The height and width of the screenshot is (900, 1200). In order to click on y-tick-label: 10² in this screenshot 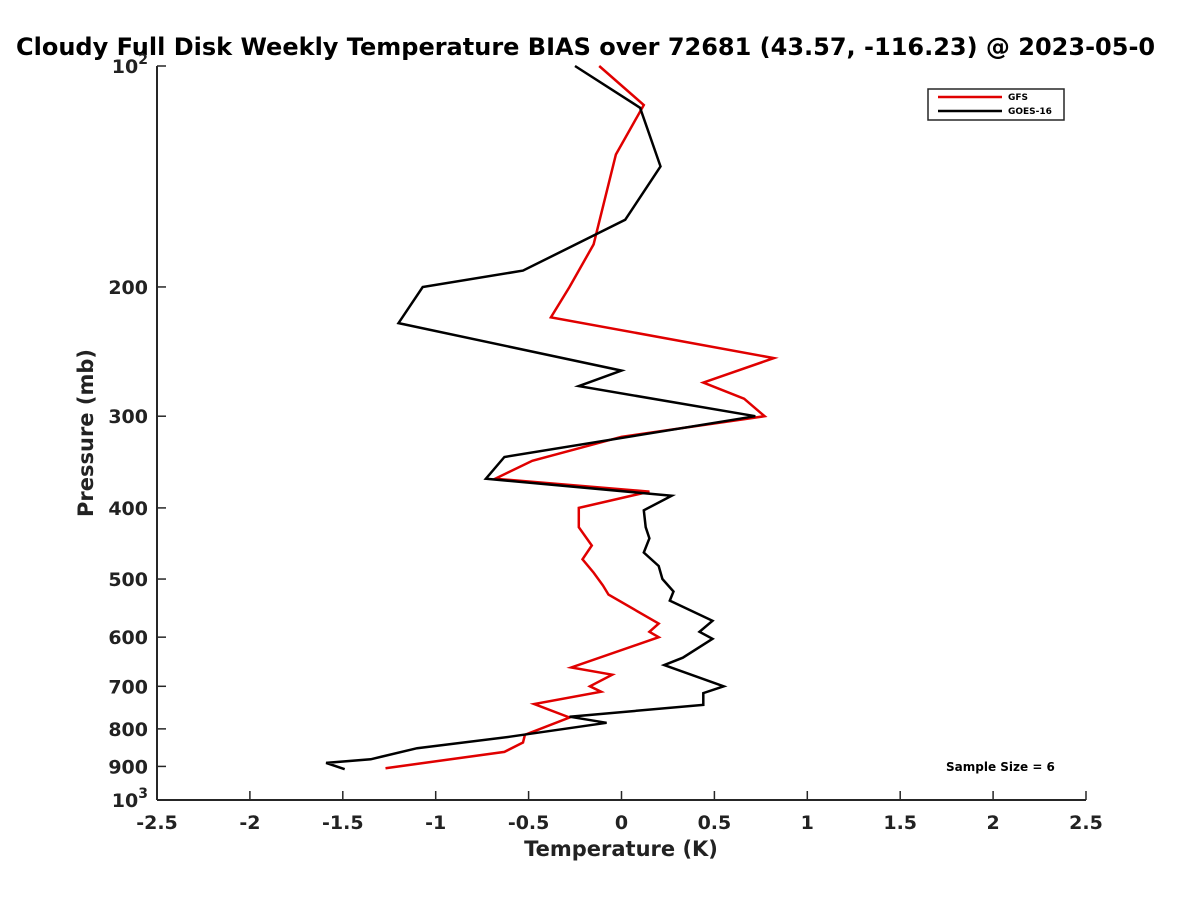, I will do `click(130, 65)`.